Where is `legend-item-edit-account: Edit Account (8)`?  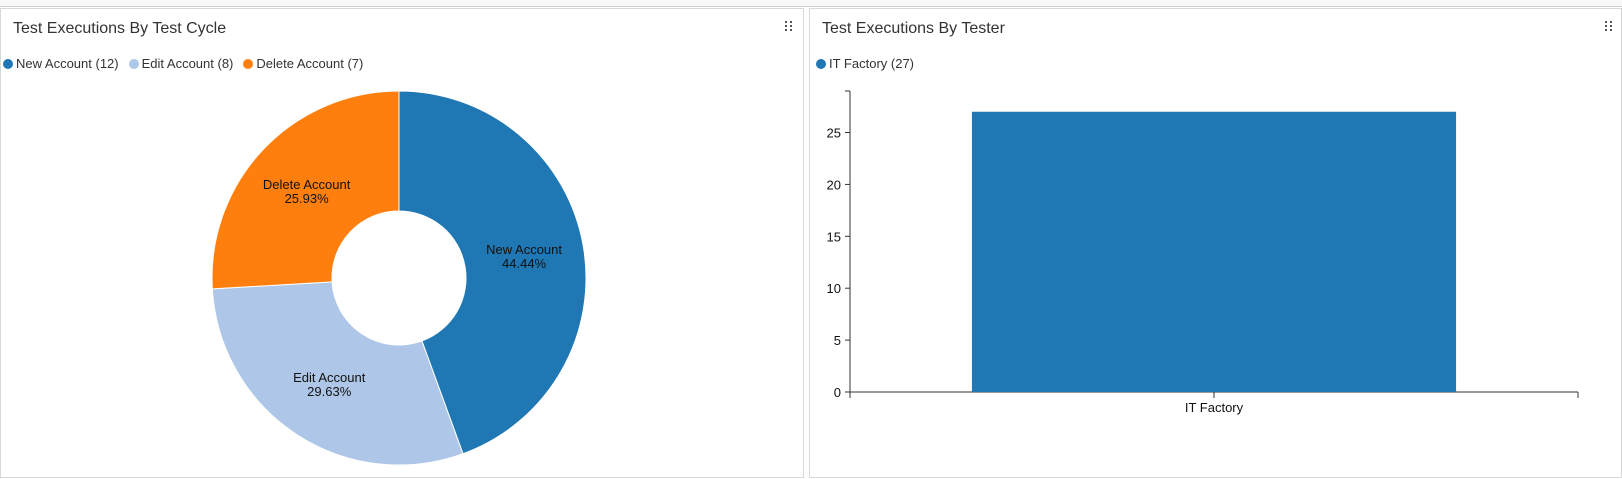
legend-item-edit-account: Edit Account (8) is located at coordinates (181, 63).